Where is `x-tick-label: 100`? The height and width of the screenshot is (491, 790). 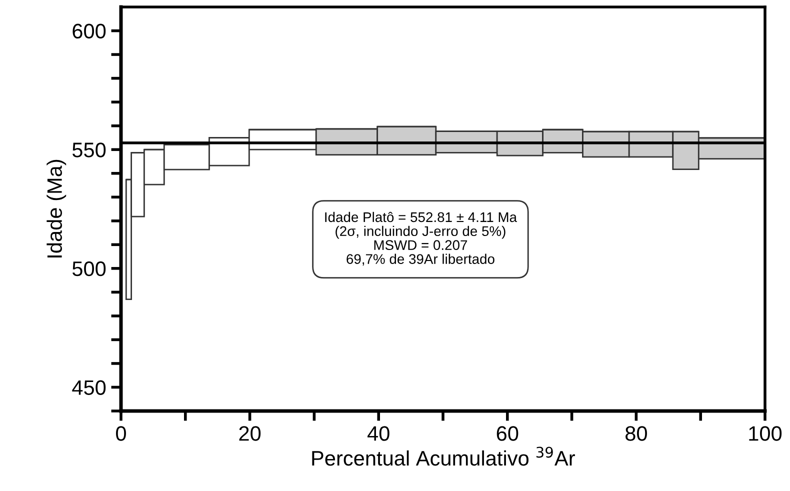
x-tick-label: 100 is located at coordinates (765, 433).